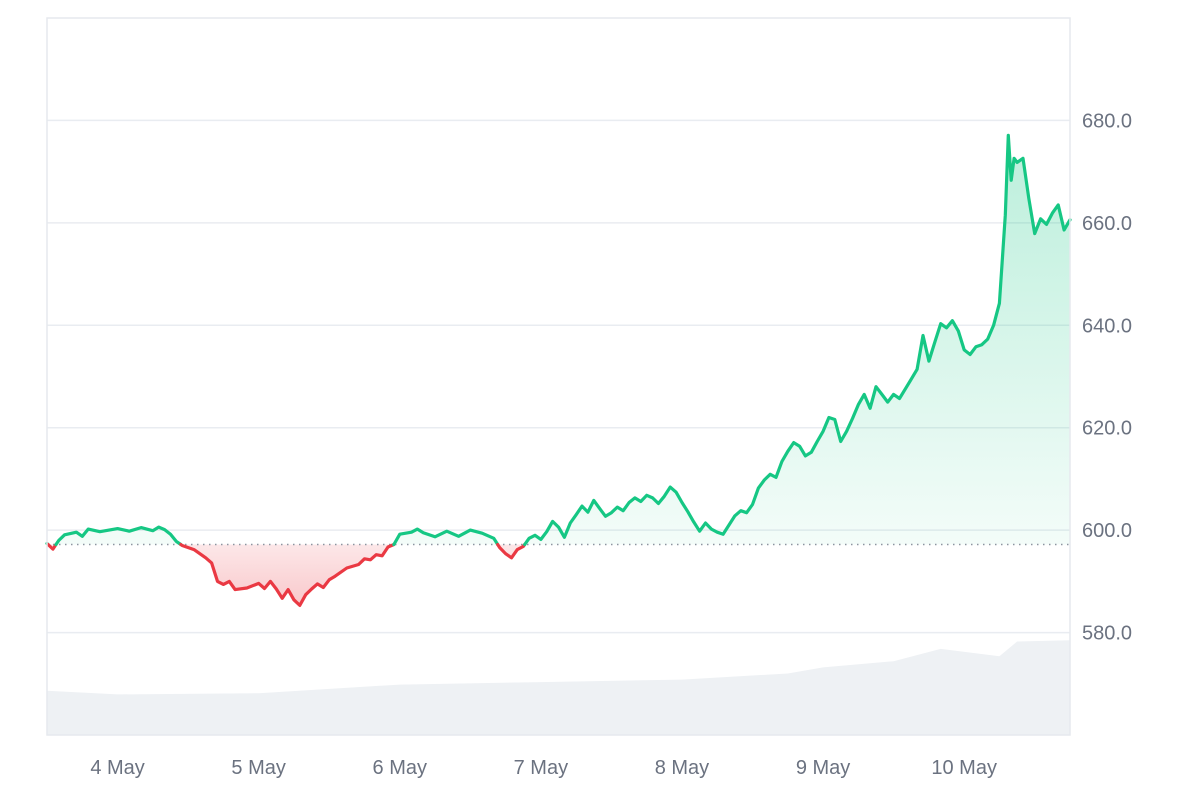 Image resolution: width=1200 pixels, height=800 pixels. What do you see at coordinates (1107, 377) in the screenshot?
I see `y-axis-labels: 580.0 600.0 620.0 640.0 660.0 680.0` at bounding box center [1107, 377].